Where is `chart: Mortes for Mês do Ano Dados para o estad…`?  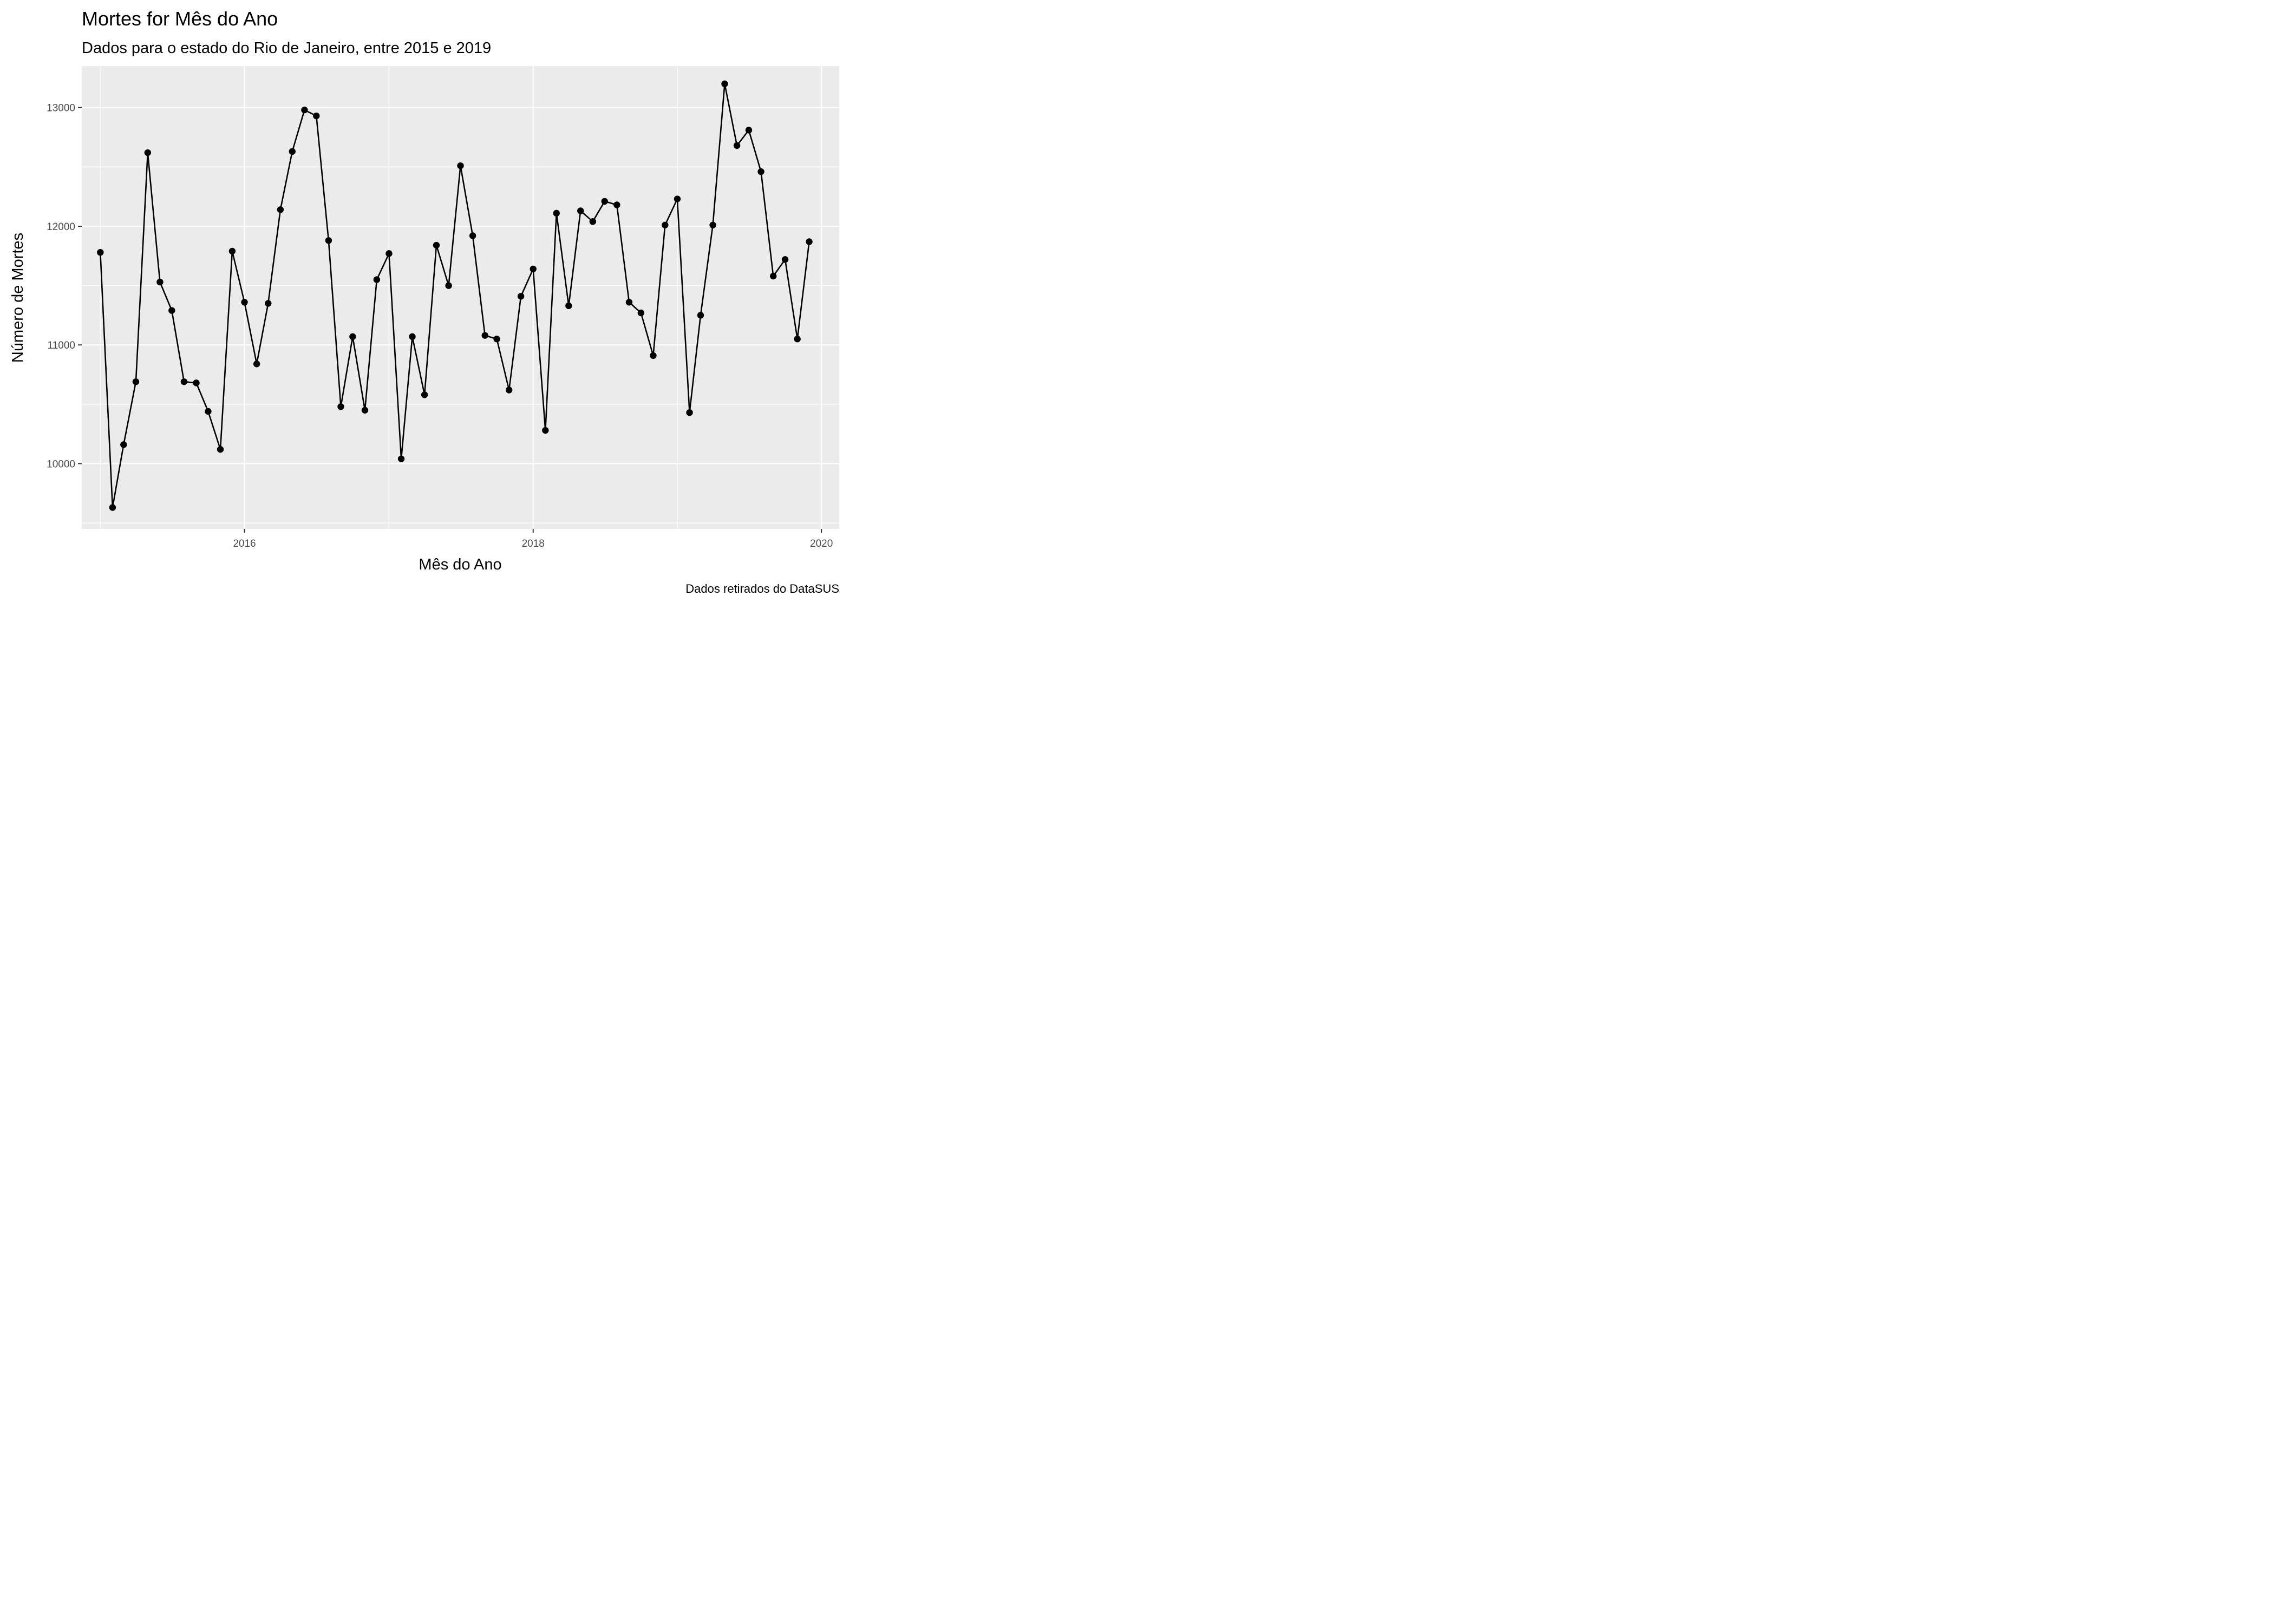
chart: Mortes for Mês do Ano Dados para o estad… is located at coordinates (424, 301).